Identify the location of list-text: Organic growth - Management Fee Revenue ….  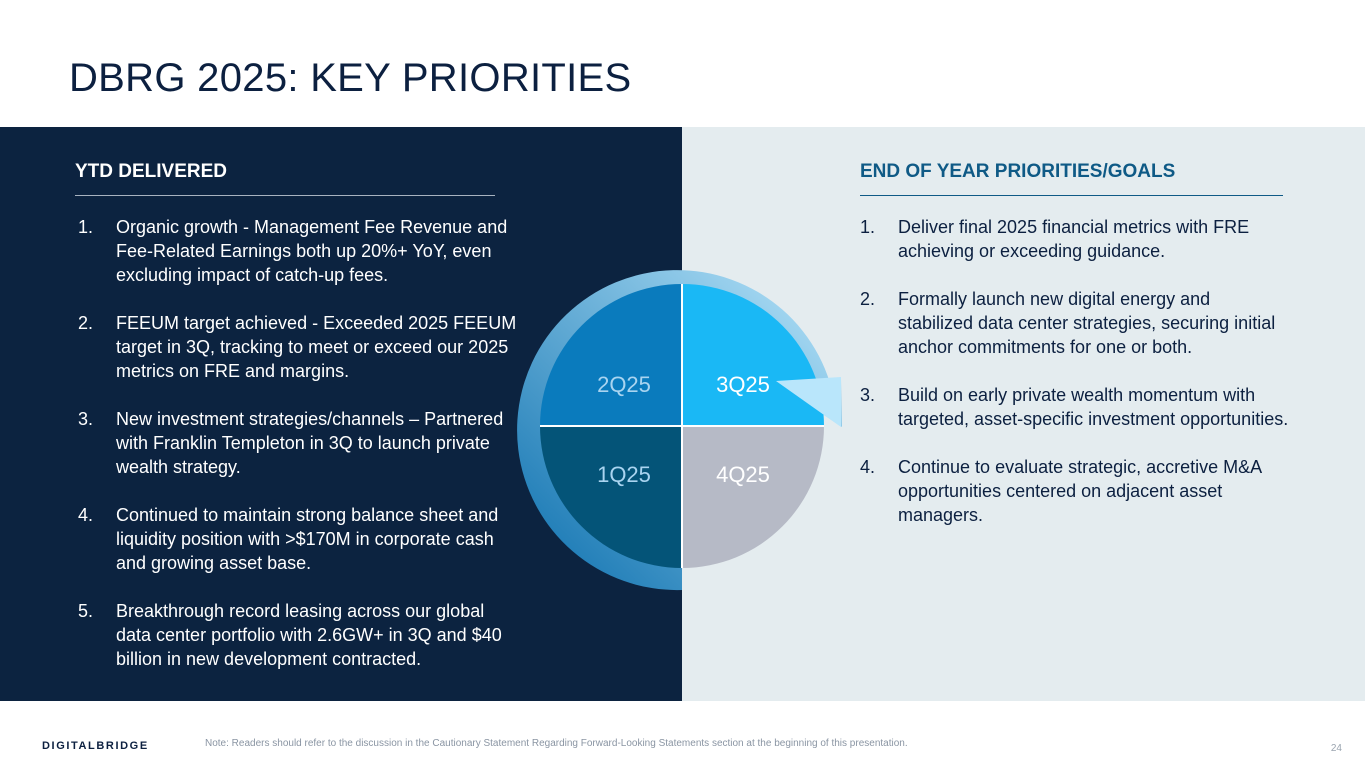
(312, 251).